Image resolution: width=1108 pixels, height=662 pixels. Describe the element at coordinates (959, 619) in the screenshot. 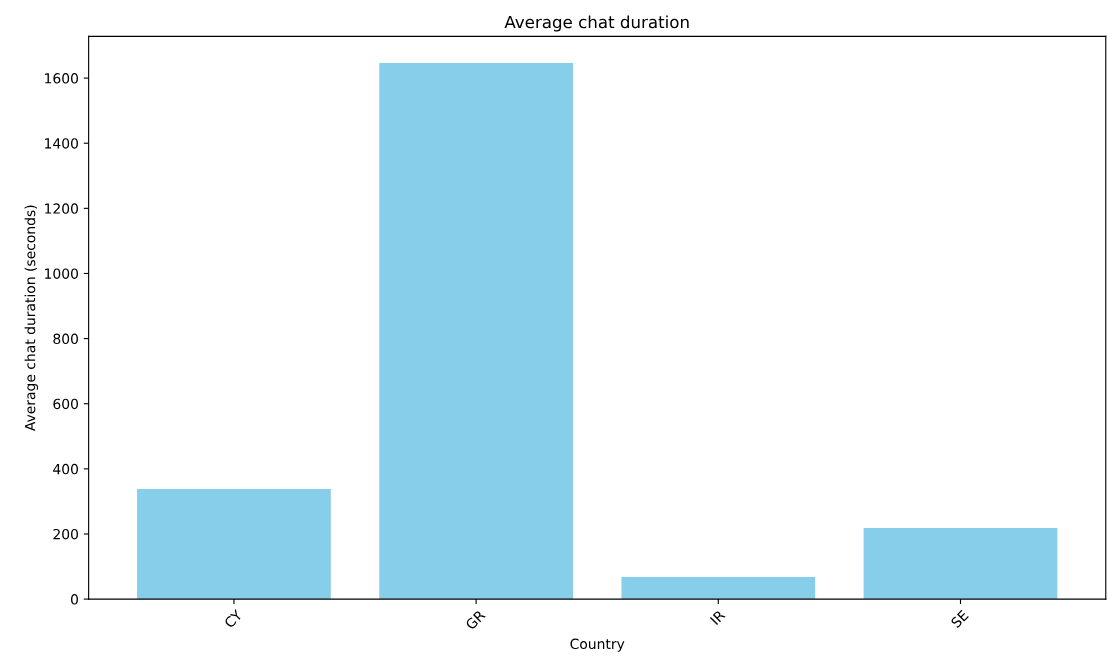

I see `x-tick-label: SE` at that location.